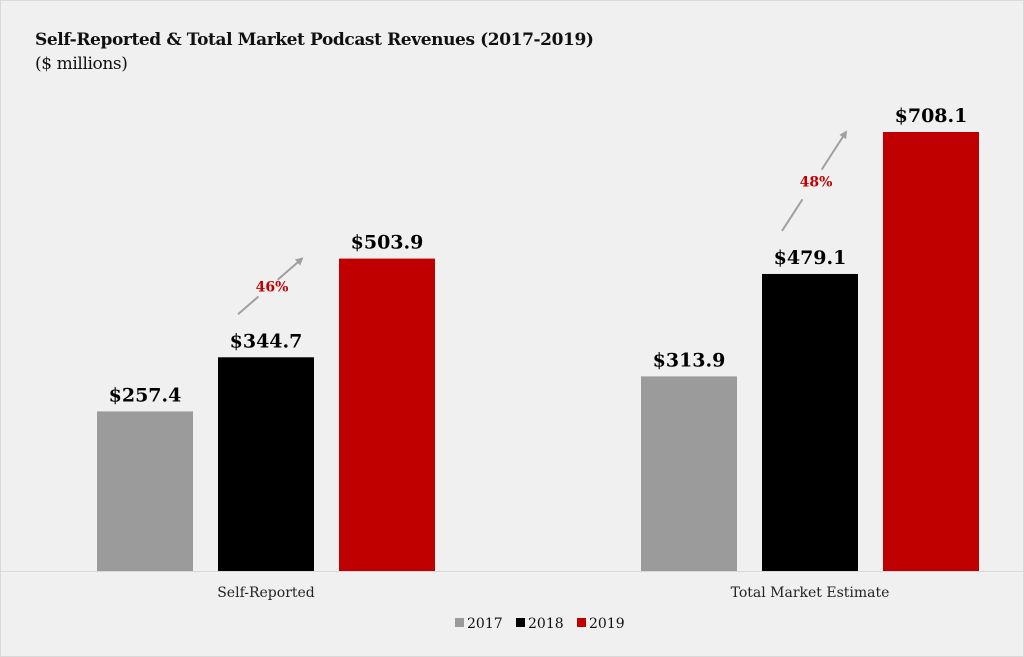 The image size is (1024, 657). What do you see at coordinates (266, 464) in the screenshot?
I see `bar-2018-self-reported` at bounding box center [266, 464].